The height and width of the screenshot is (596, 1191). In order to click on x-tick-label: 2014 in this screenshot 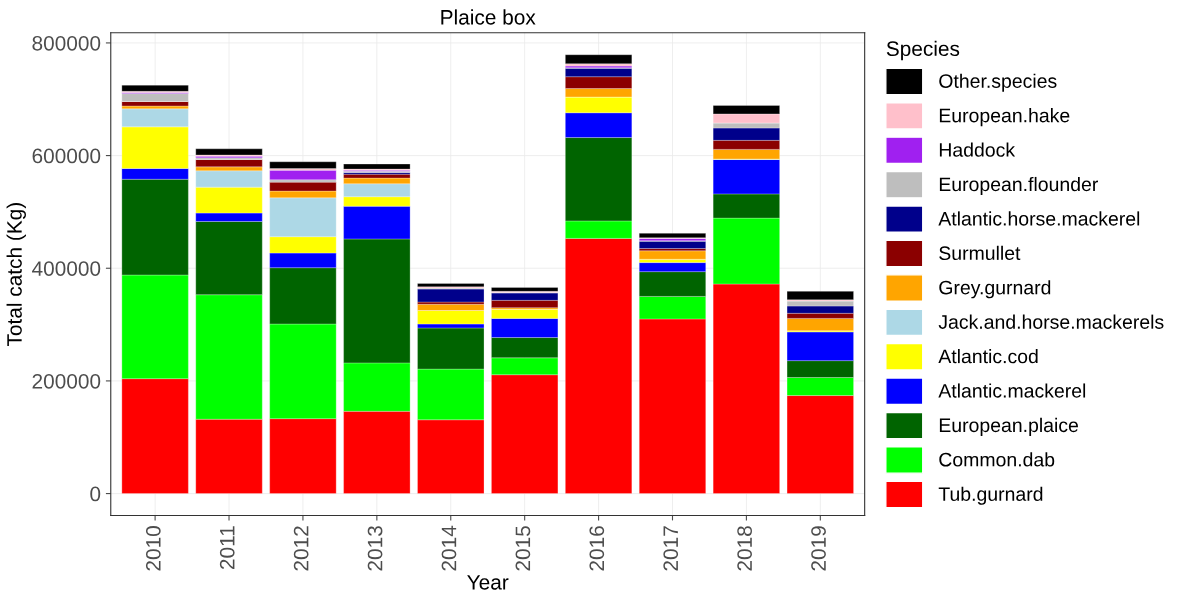, I will do `click(449, 548)`.